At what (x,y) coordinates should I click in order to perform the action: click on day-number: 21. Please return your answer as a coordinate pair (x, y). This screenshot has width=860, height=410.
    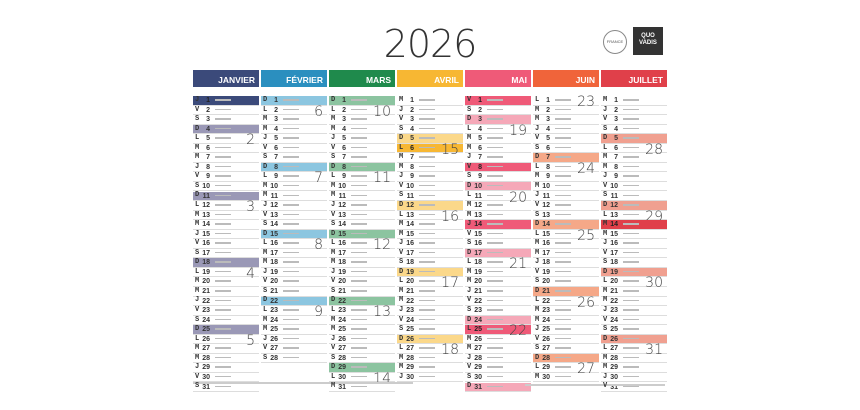
    Looking at the image, I should click on (546, 291).